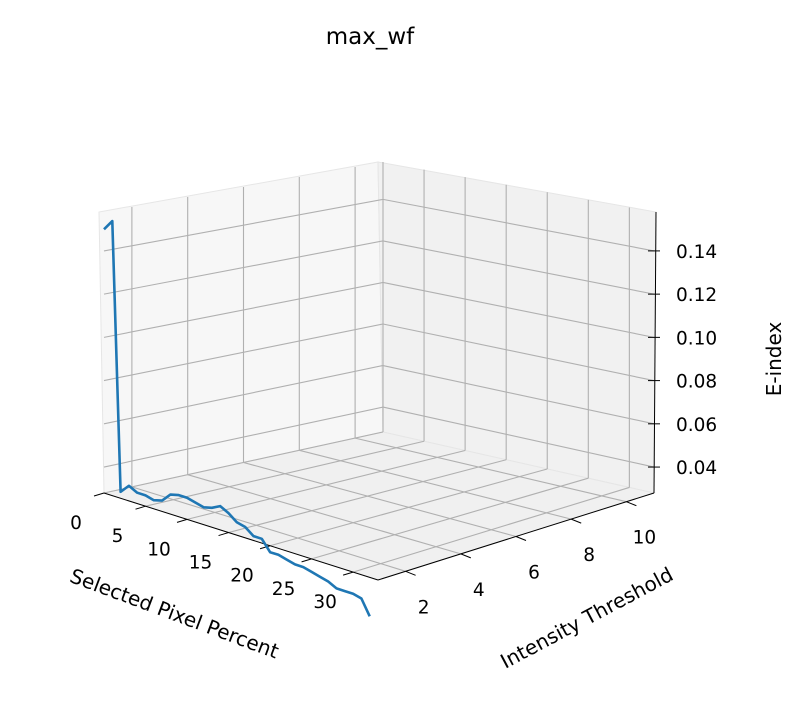 The image size is (809, 703). I want to click on grid-z-right-0.06, so click(518, 395).